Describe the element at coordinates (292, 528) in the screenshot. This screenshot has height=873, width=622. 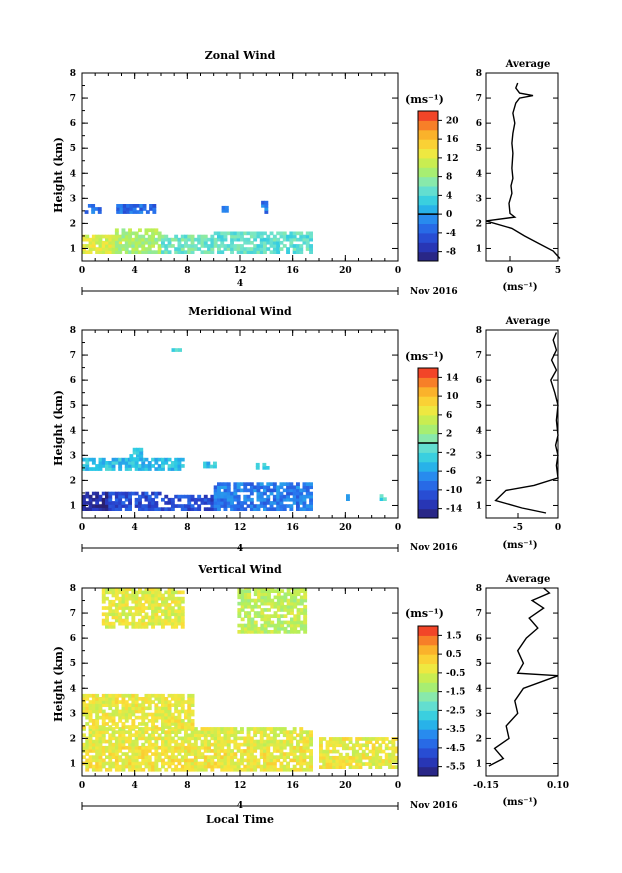
I see `x-tick-label: 16` at that location.